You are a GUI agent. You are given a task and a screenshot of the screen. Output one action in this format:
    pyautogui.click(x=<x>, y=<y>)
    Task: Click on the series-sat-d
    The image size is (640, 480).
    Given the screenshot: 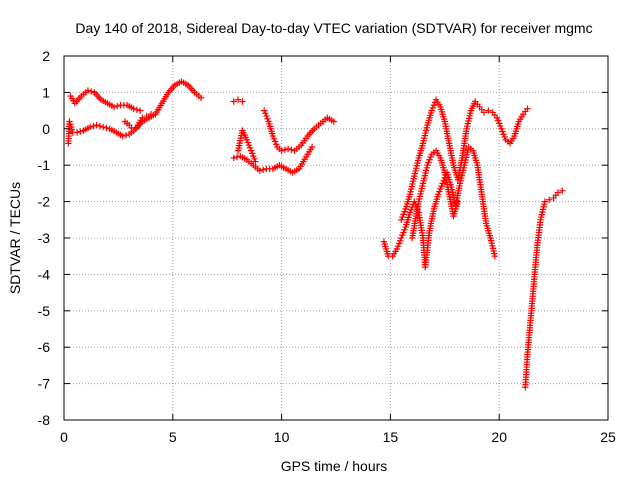 What is the action you would take?
    pyautogui.click(x=238, y=100)
    